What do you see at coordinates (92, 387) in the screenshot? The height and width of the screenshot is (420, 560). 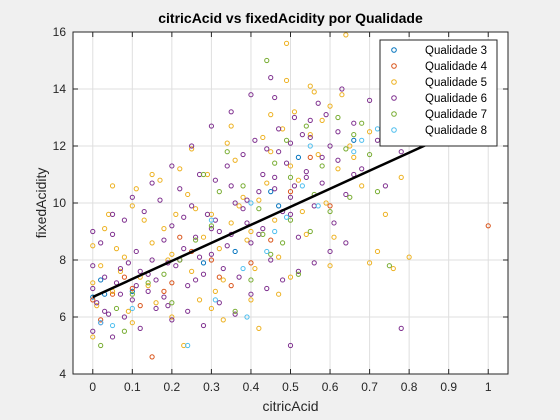 I see `x-tick-label: 0` at bounding box center [92, 387].